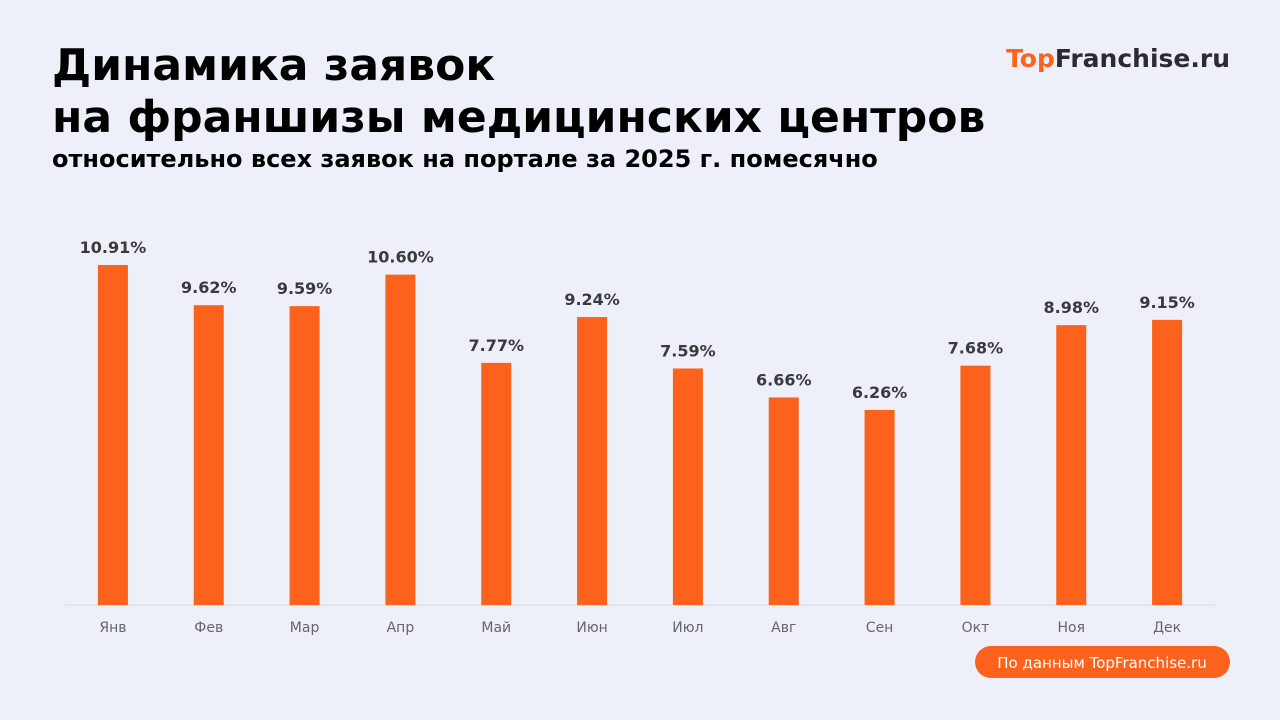 The height and width of the screenshot is (720, 1280). I want to click on chart-title: на франшизы медицинских центров, so click(518, 117).